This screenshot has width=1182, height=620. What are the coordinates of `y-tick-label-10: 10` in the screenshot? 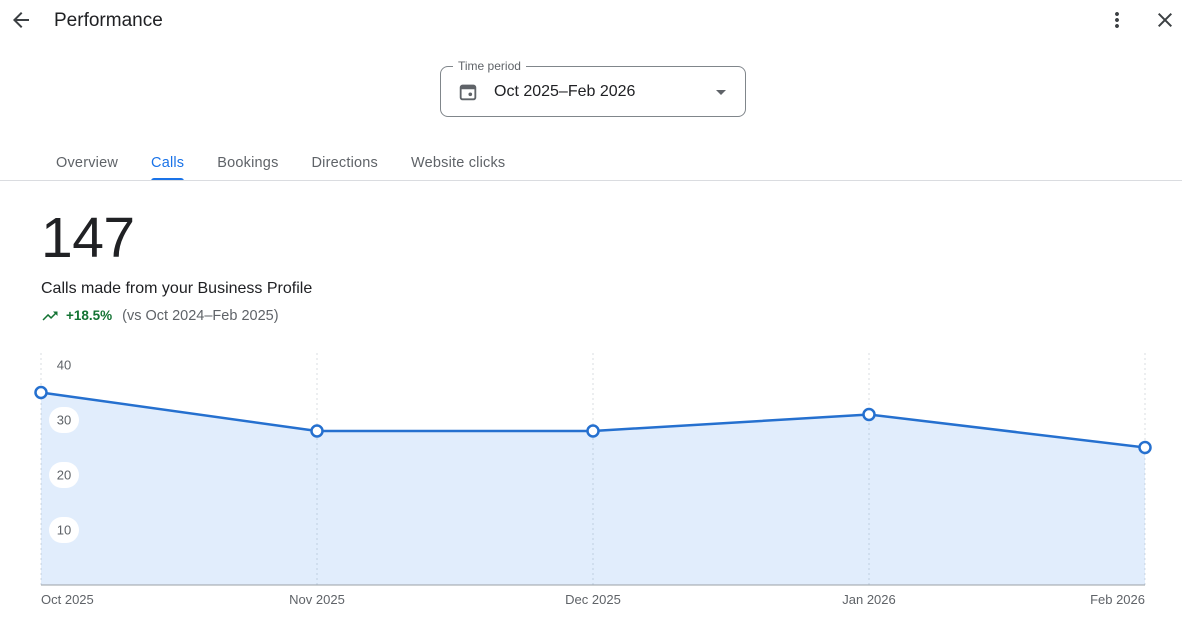 It's located at (64, 530).